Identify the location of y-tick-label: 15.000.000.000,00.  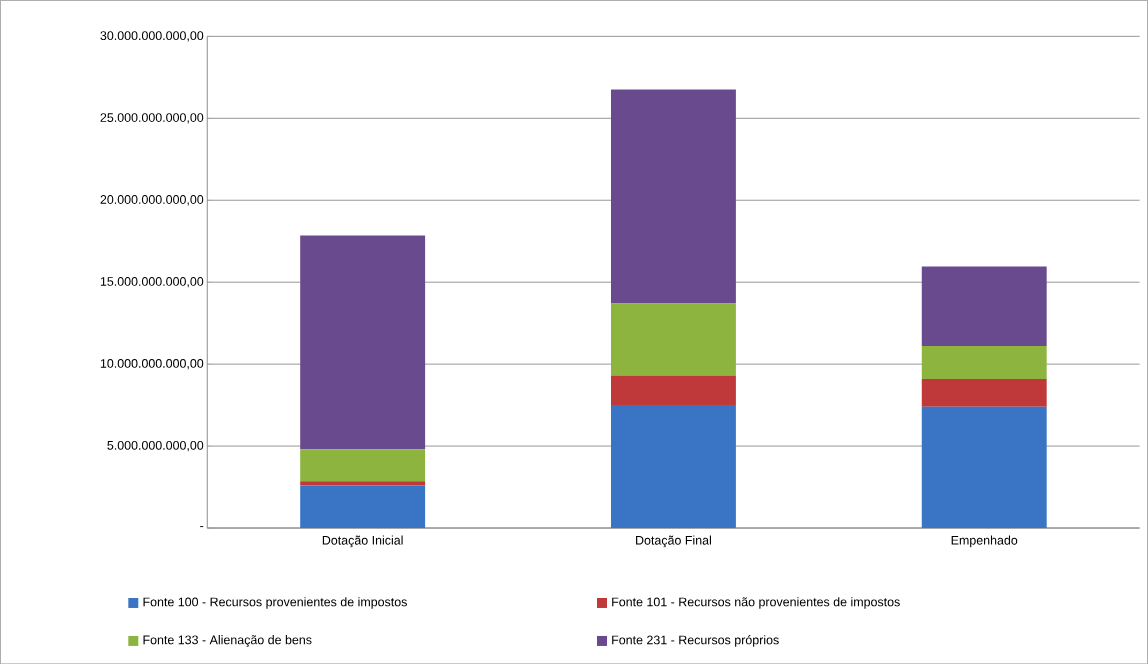
(152, 282).